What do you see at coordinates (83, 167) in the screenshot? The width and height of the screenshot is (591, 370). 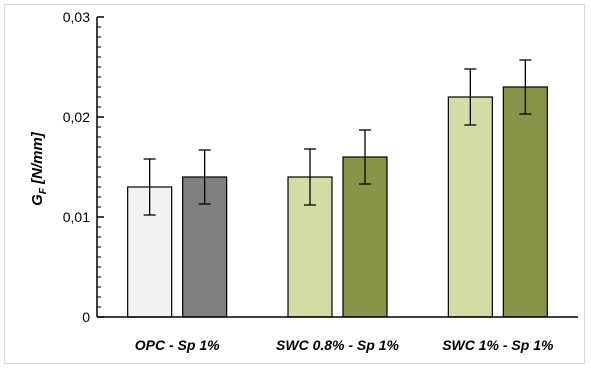 I see `y-axis-ticks: 0 0,01 0,02 0,03` at bounding box center [83, 167].